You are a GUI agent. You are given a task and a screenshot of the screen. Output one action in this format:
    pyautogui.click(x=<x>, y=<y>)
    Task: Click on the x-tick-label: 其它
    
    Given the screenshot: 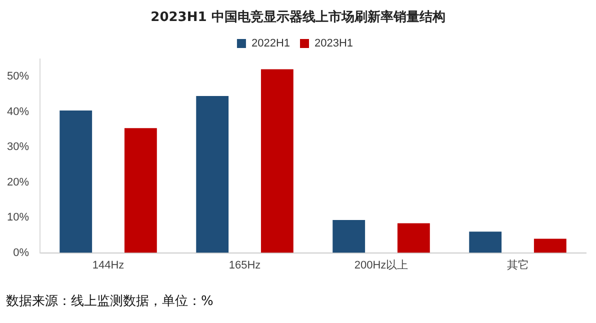 What is the action you would take?
    pyautogui.click(x=517, y=265)
    